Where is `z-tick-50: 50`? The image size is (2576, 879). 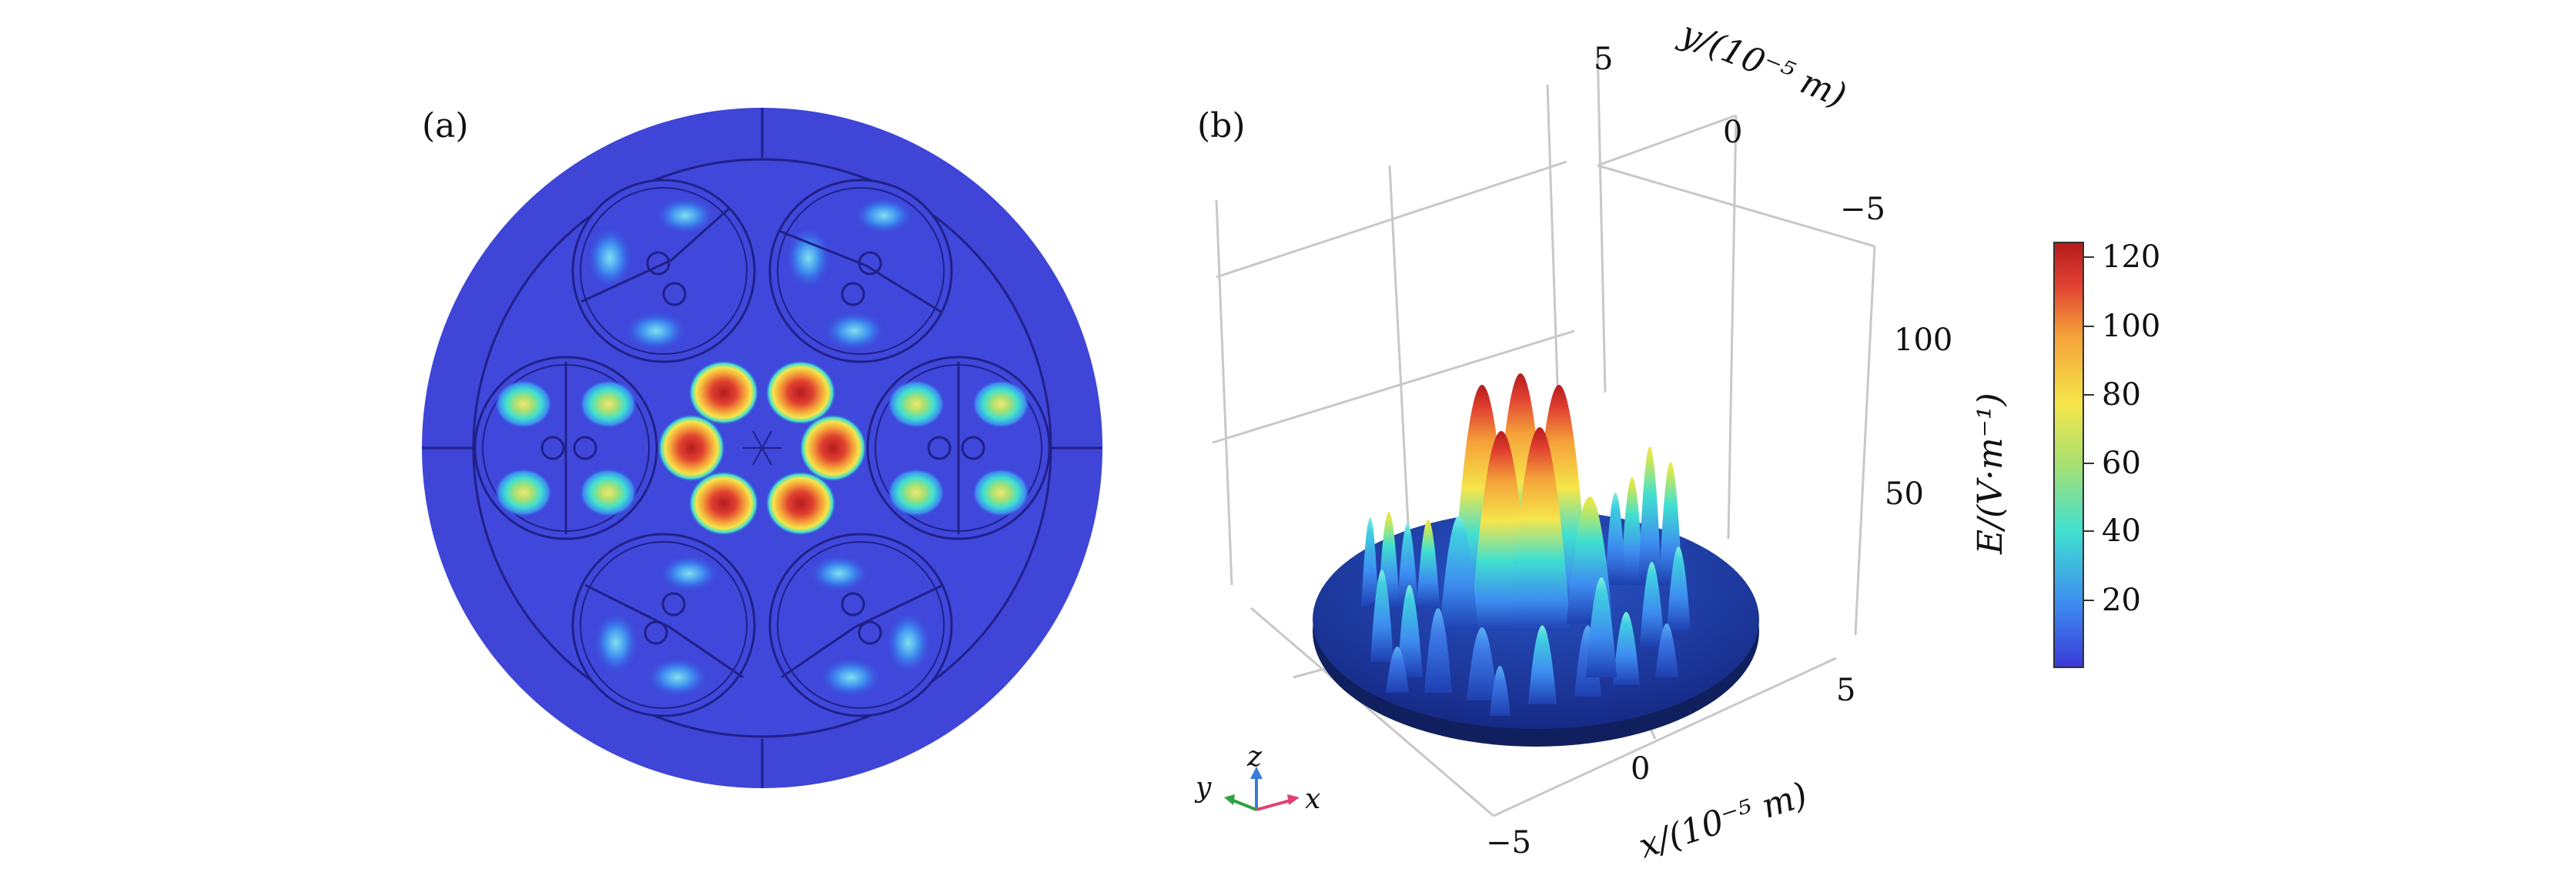
z-tick-50: 50 is located at coordinates (1905, 494).